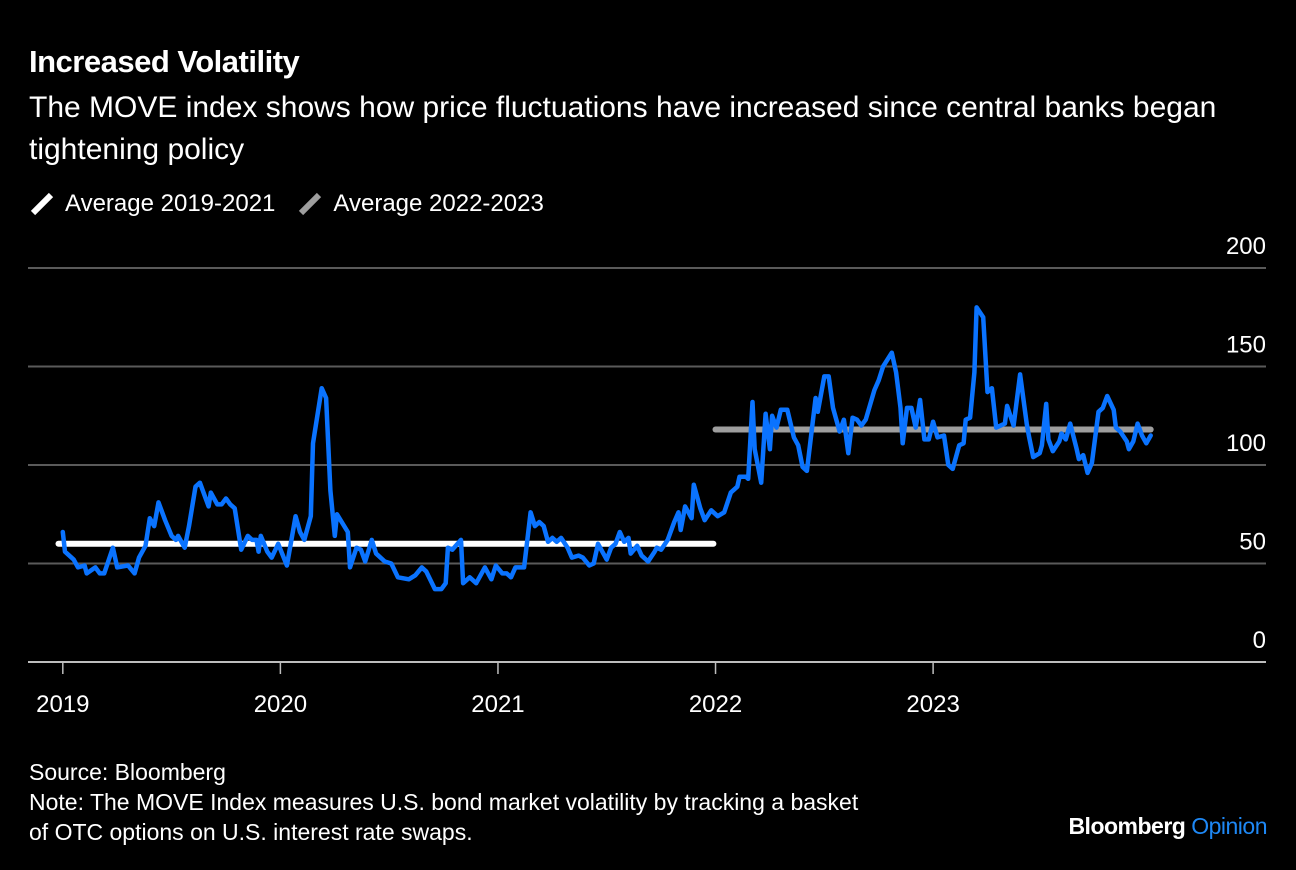  What do you see at coordinates (42, 204) in the screenshot?
I see `legend-swatch-white-icon` at bounding box center [42, 204].